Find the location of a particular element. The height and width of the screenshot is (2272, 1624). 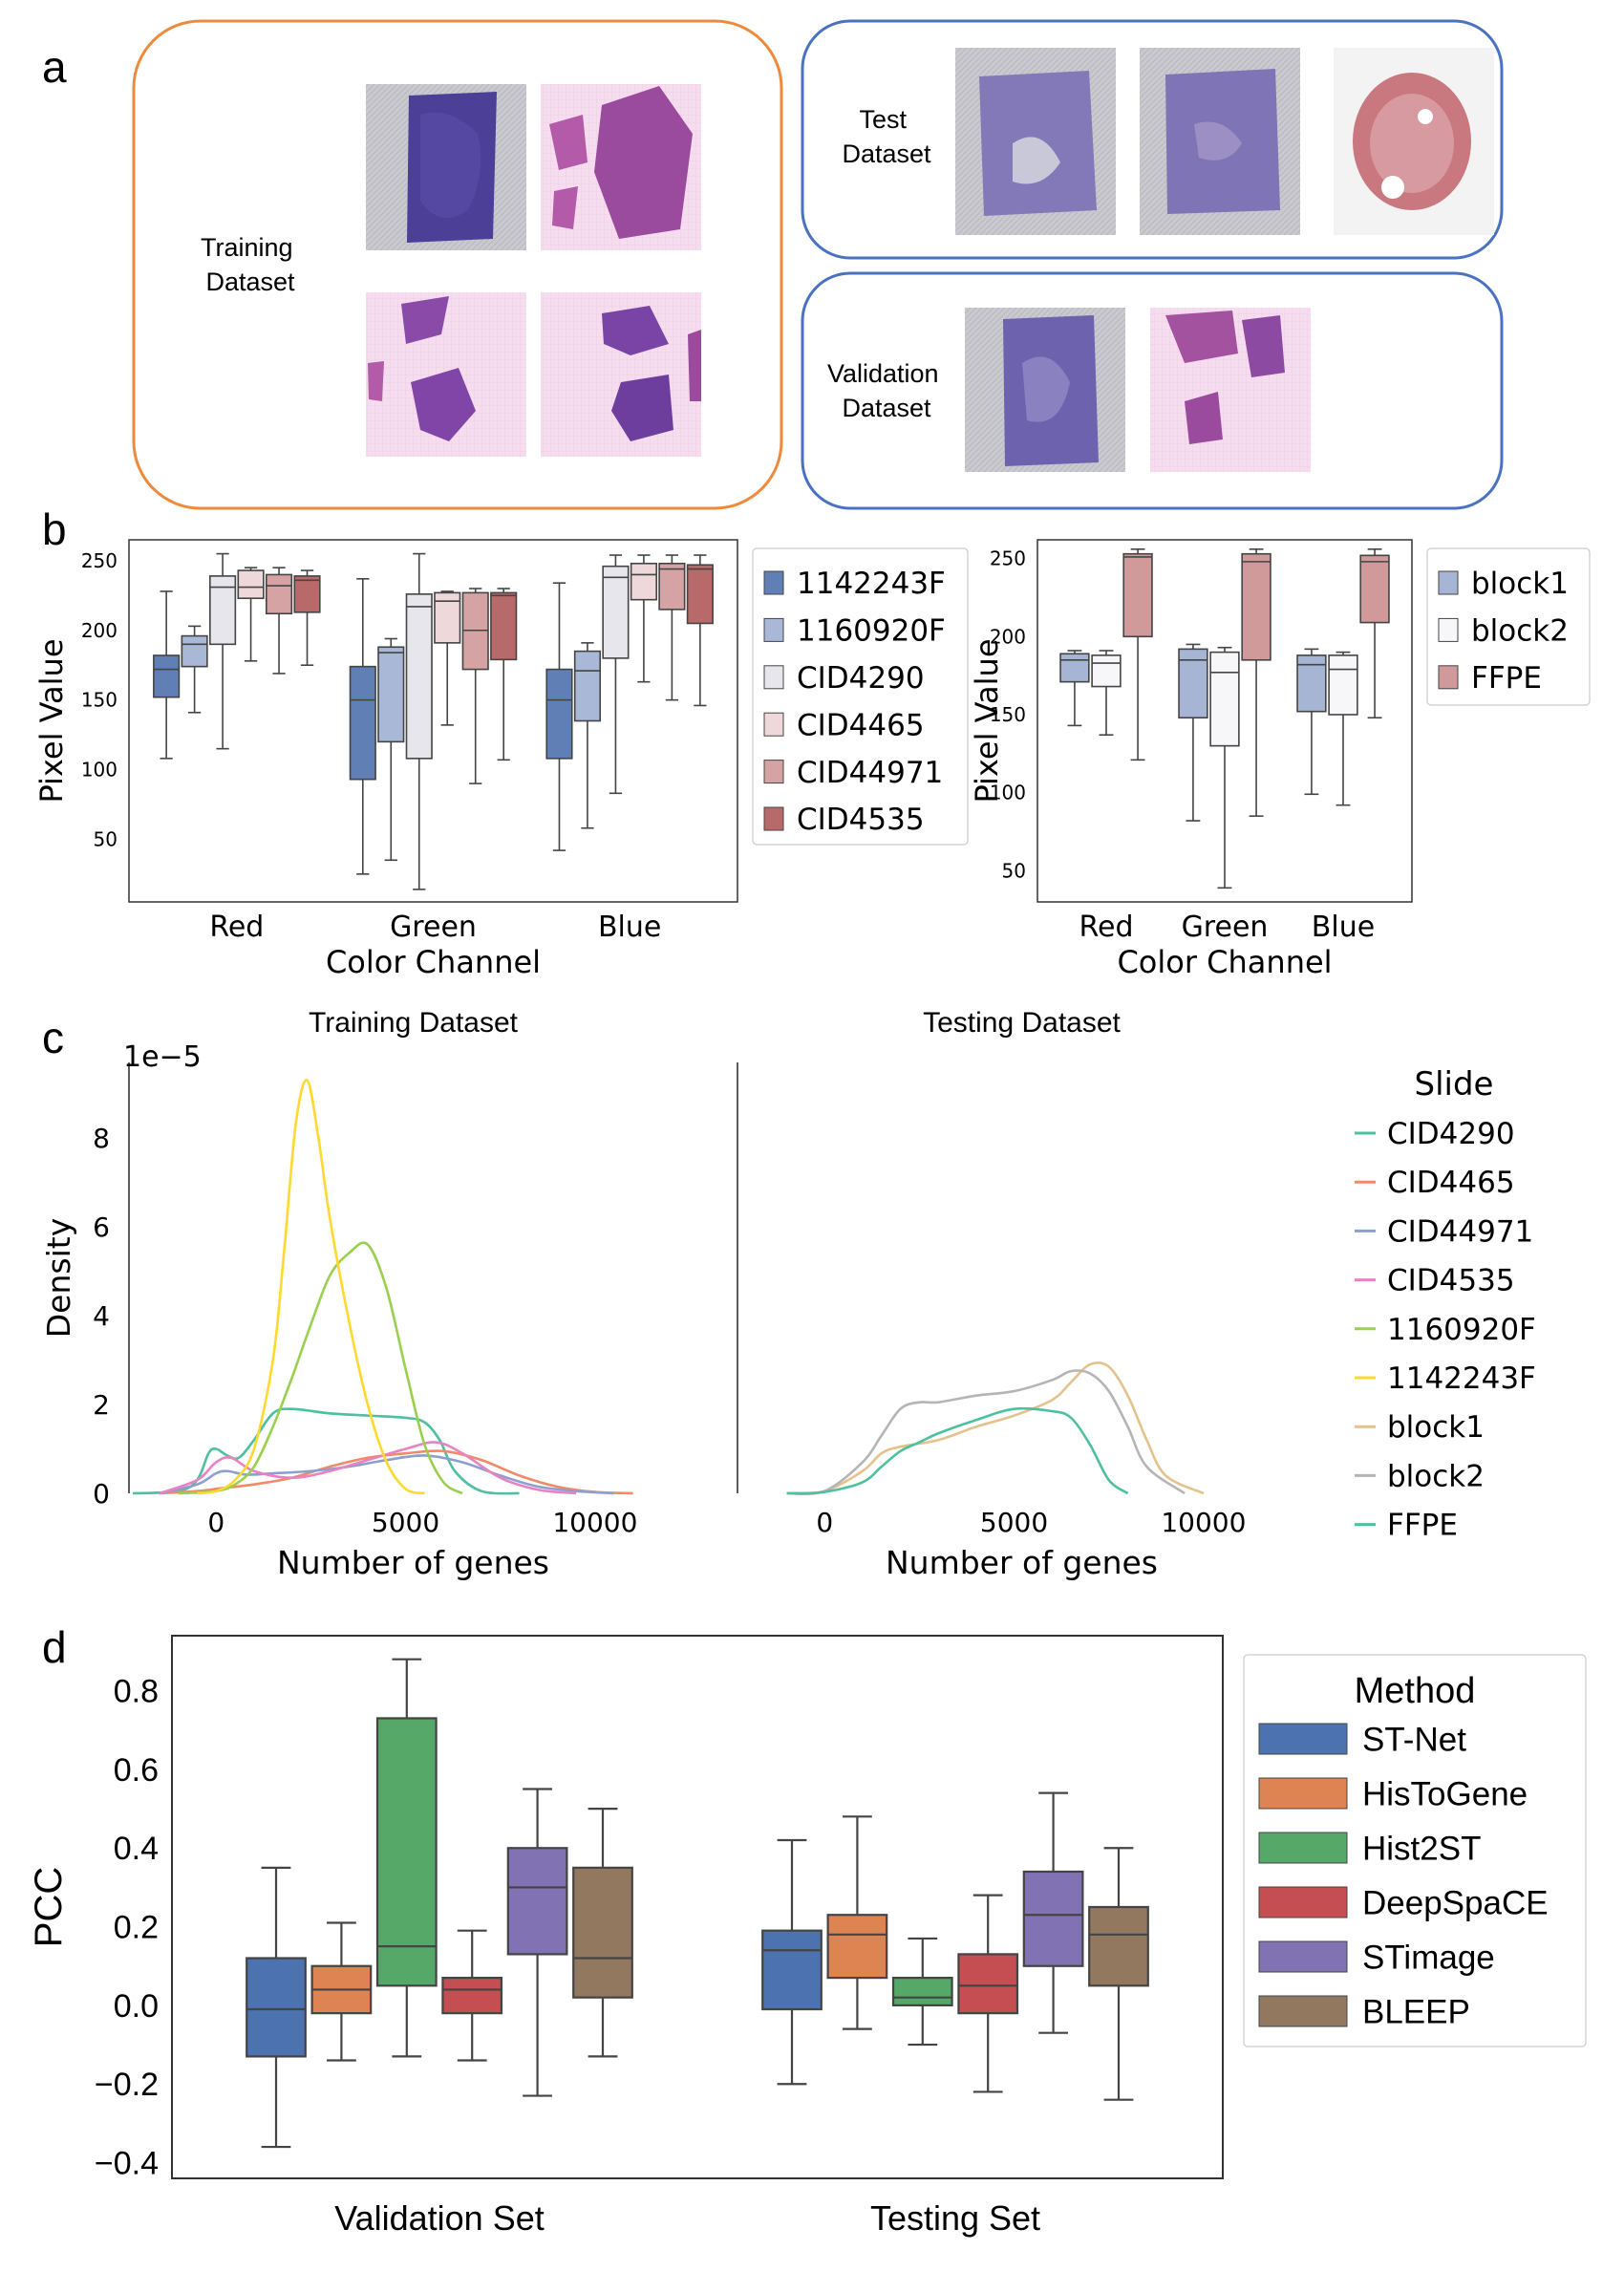

c-test-curve-FFPE is located at coordinates (958, 1450).